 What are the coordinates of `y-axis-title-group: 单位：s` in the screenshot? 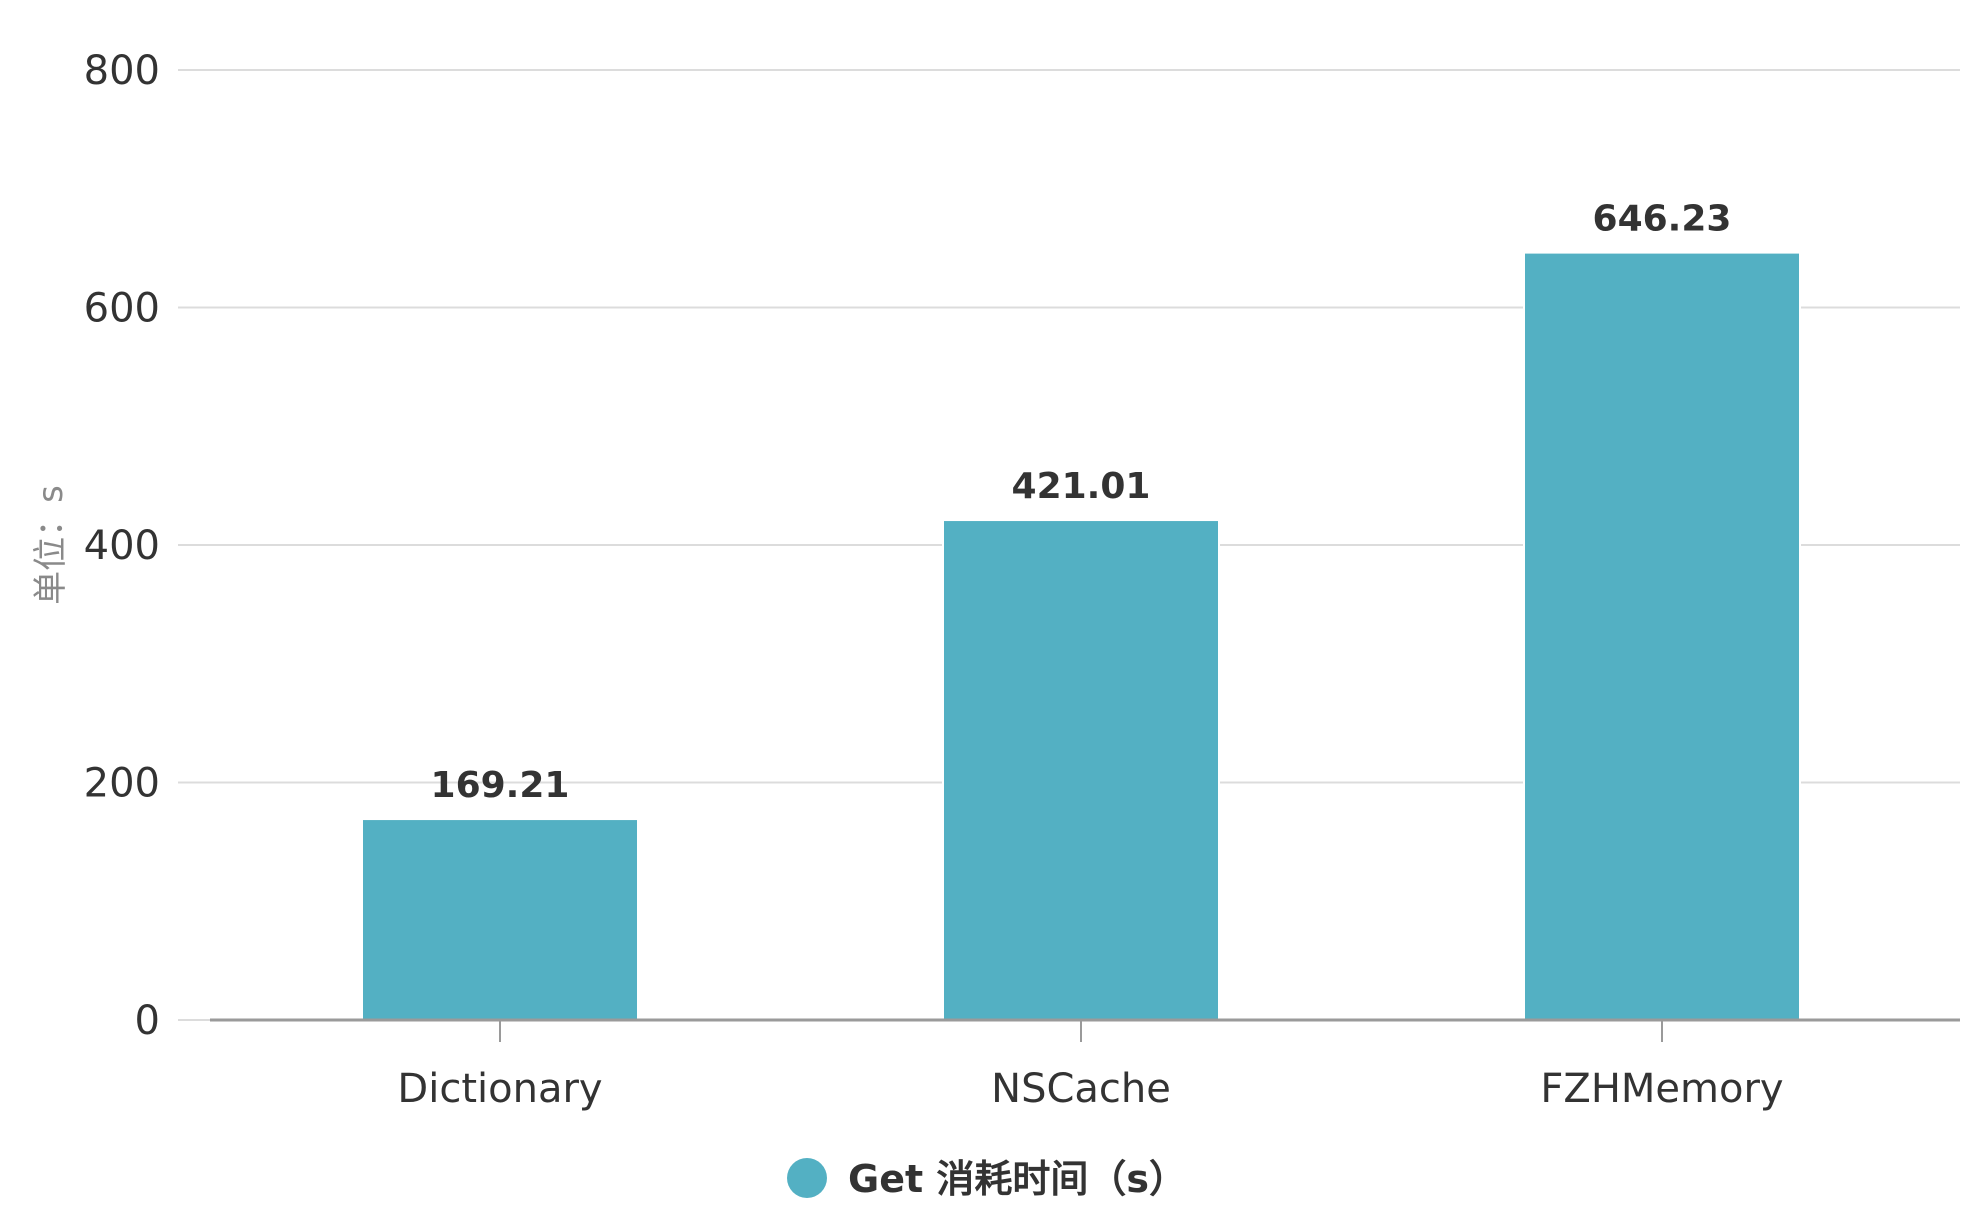 It's located at (51, 545).